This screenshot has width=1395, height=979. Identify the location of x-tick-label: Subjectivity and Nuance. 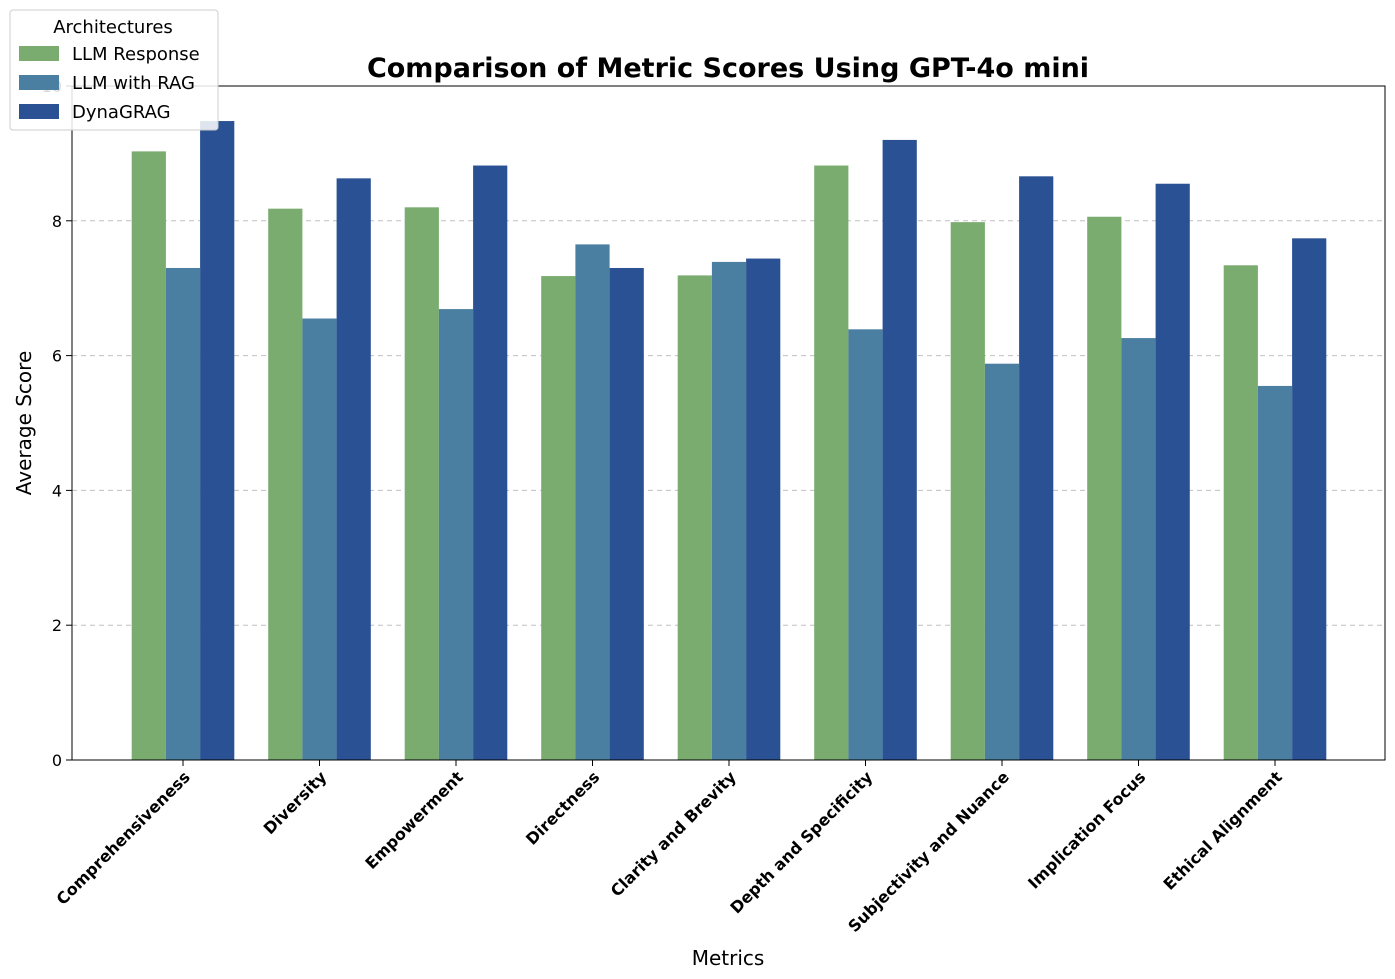
(928, 851).